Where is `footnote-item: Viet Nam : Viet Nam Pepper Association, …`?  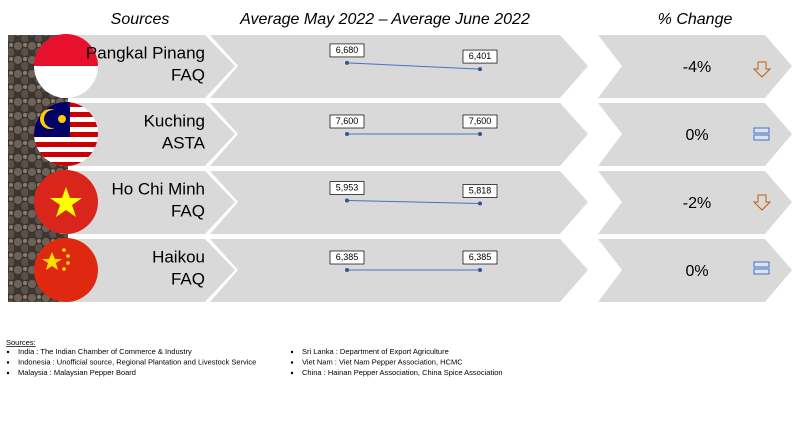
footnote-item: Viet Nam : Viet Nam Pepper Association, … is located at coordinates (382, 361).